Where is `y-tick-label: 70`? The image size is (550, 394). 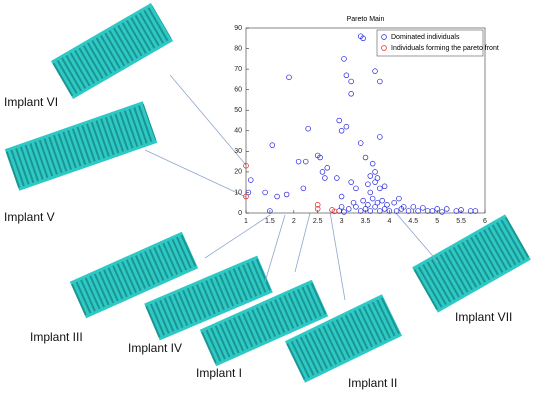
y-tick-label: 70 is located at coordinates (238, 69).